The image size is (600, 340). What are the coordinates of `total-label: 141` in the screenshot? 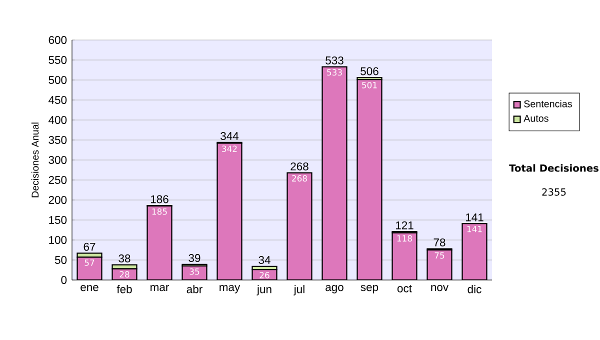 It's located at (475, 217).